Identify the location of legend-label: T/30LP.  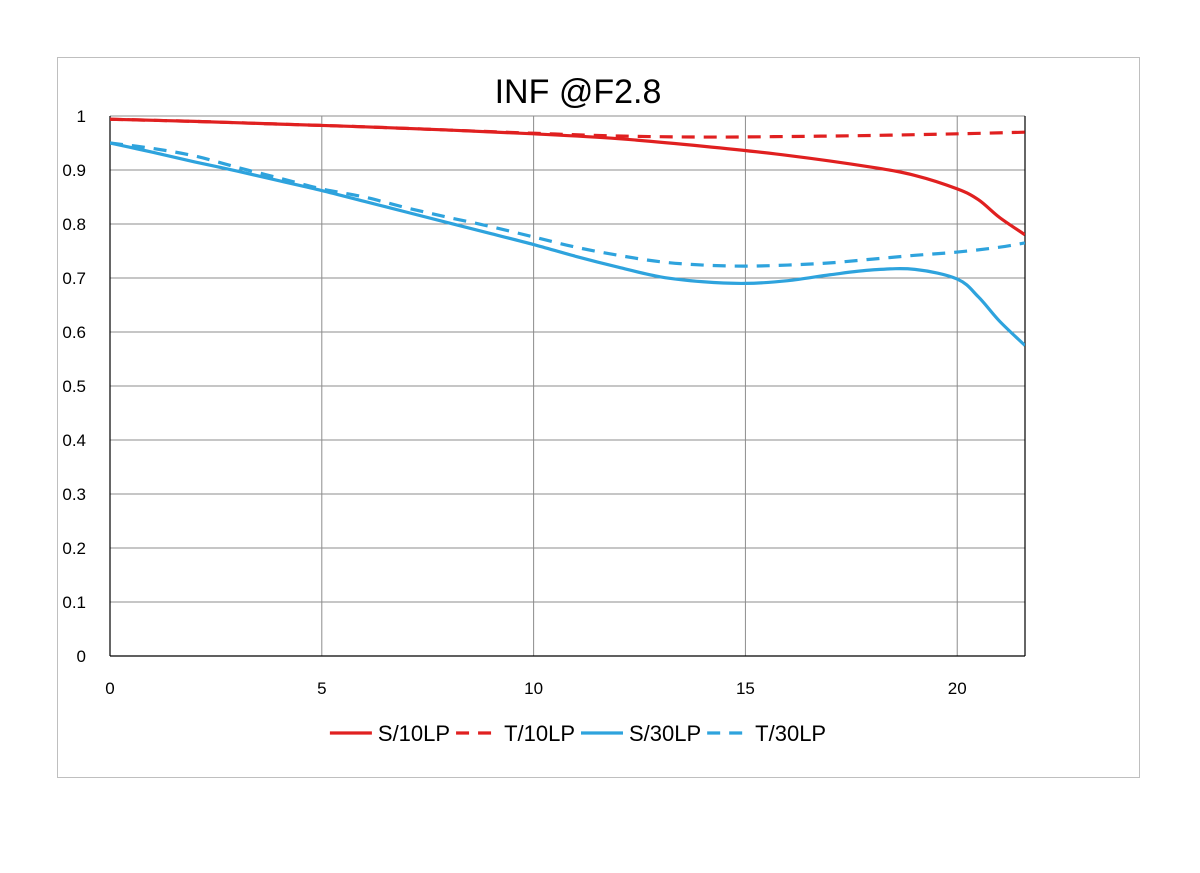
(790, 733).